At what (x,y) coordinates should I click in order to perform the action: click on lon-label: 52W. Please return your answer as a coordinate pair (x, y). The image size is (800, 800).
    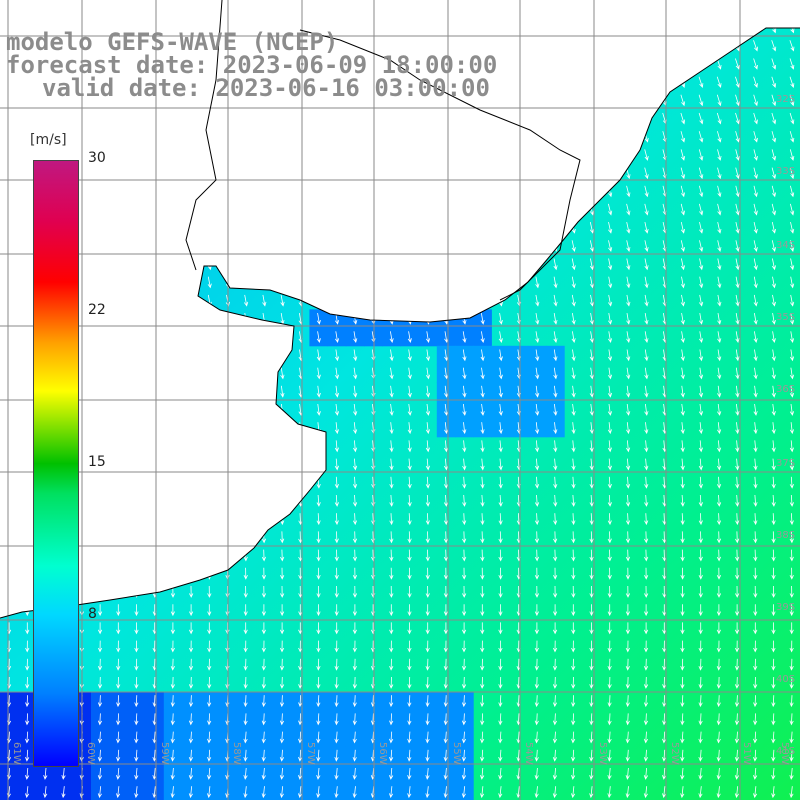
    Looking at the image, I should click on (674, 753).